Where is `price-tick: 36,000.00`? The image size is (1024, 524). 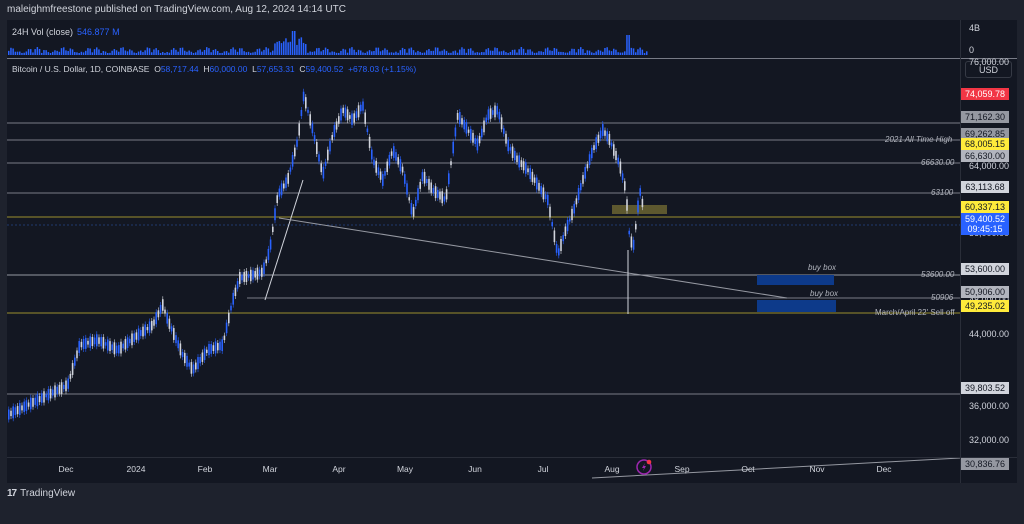
price-tick: 36,000.00 is located at coordinates (989, 406).